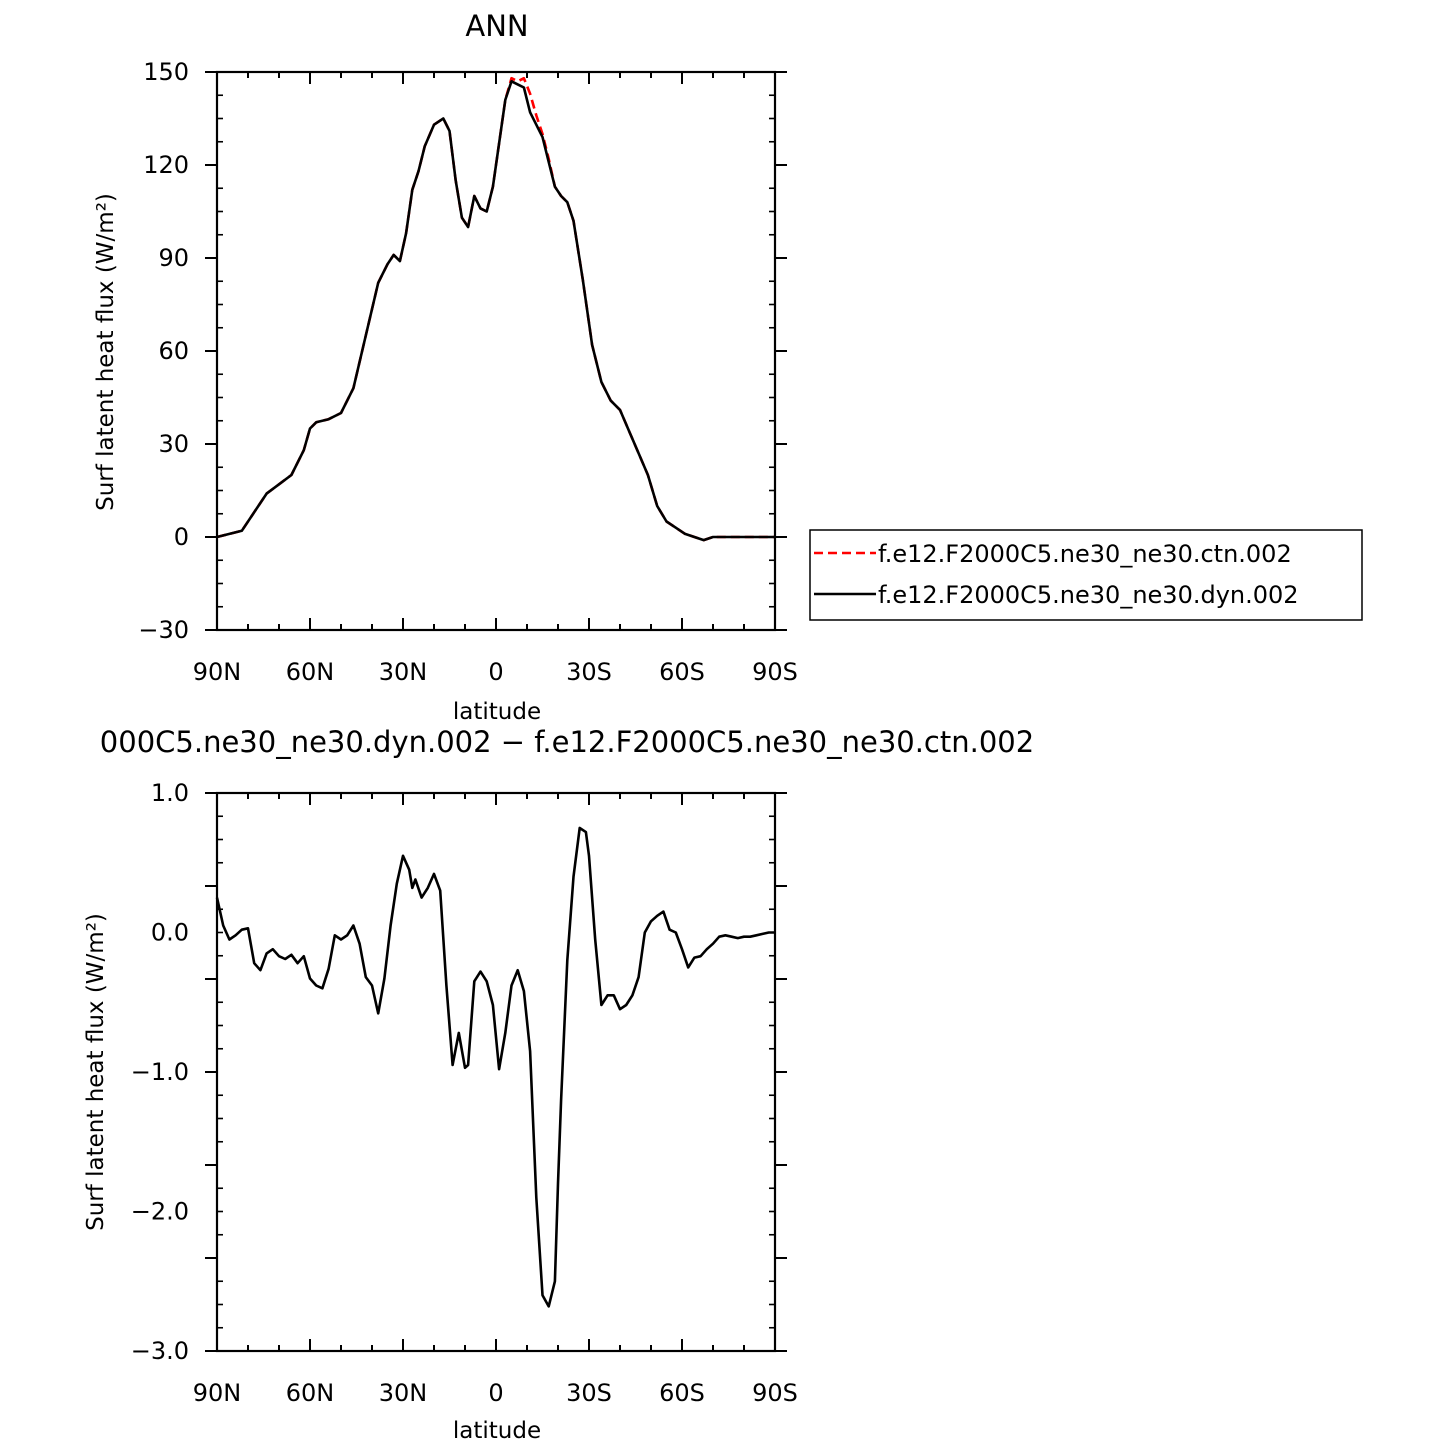 This screenshot has height=1453, width=1453. Describe the element at coordinates (173, 258) in the screenshot. I see `y-tick-label: 90` at that location.